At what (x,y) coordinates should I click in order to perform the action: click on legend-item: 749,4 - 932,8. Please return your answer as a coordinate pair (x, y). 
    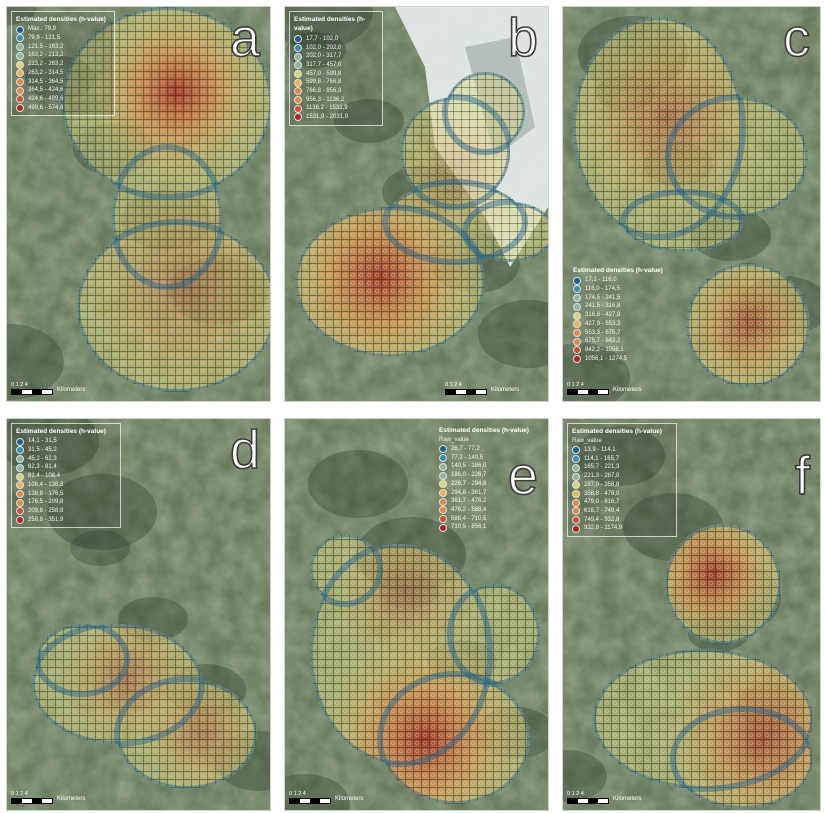
    Looking at the image, I should click on (622, 520).